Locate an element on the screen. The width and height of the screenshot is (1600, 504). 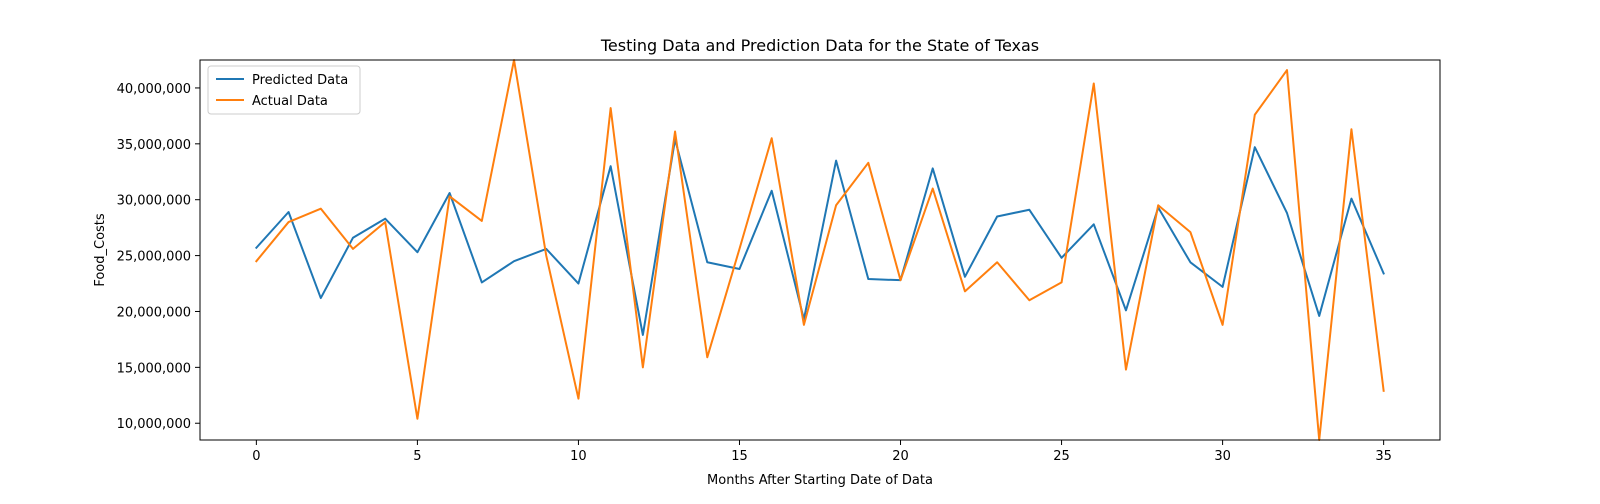
y-tick-label: 35,000,000 is located at coordinates (154, 145).